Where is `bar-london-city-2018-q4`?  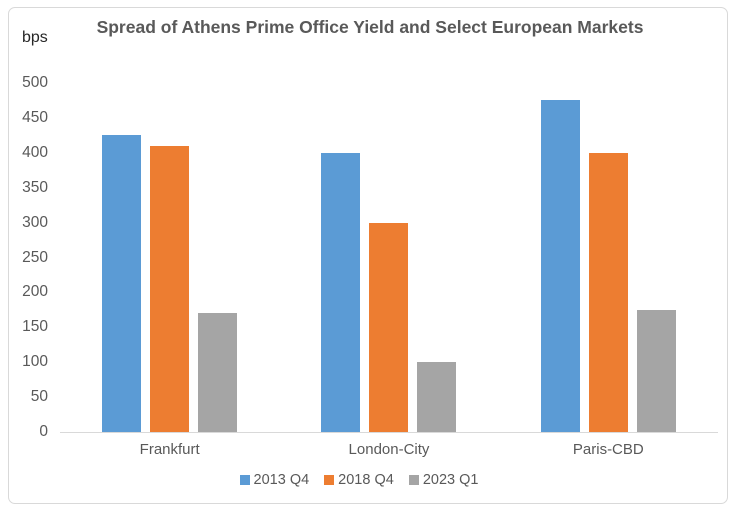 bar-london-city-2018-q4 is located at coordinates (389, 327).